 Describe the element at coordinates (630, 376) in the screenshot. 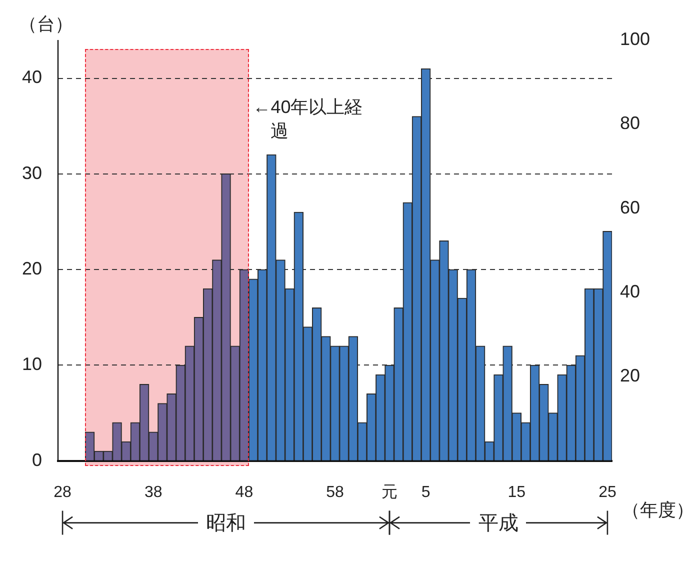

I see `y2-tick-label: 20` at that location.